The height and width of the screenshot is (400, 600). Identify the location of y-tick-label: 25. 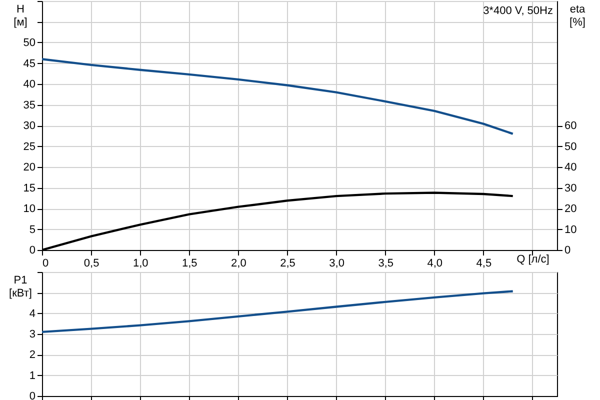
(29, 146).